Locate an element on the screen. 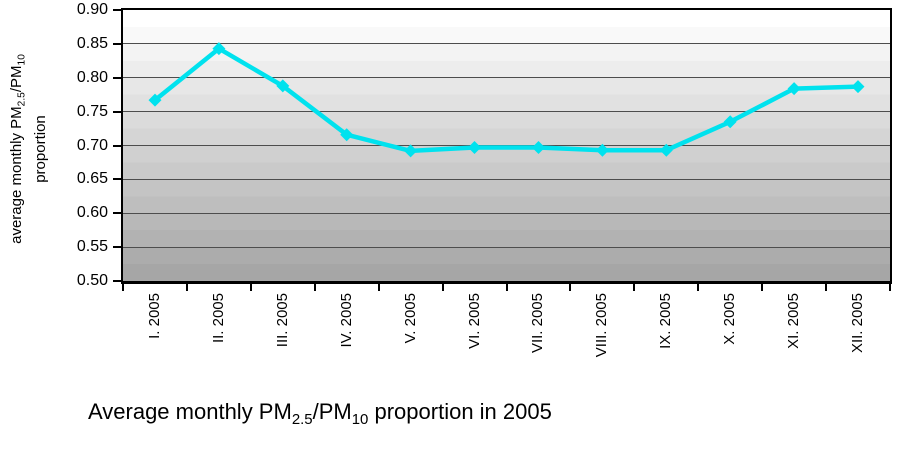 The image size is (900, 460). y-axis-tick-label: 0.50 is located at coordinates (92, 280).